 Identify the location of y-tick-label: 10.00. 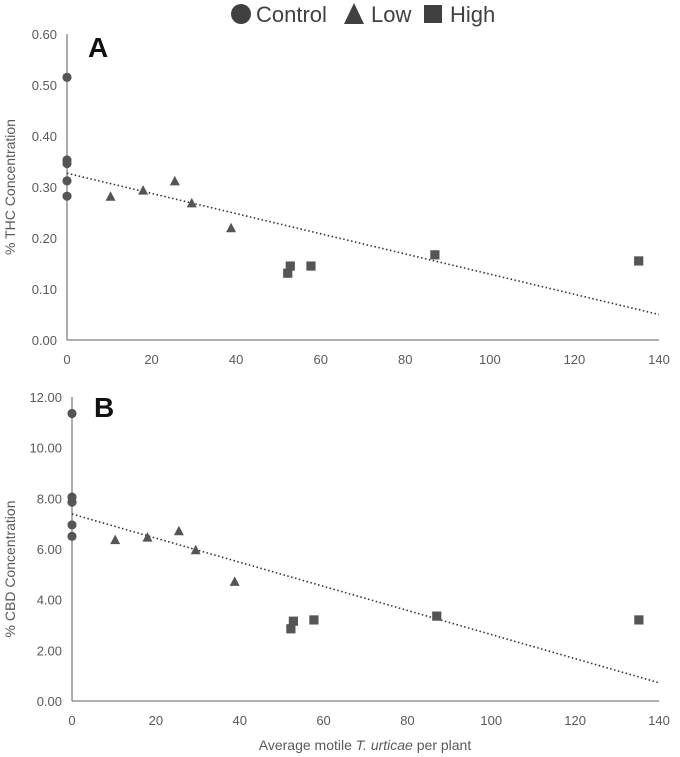
(45, 448).